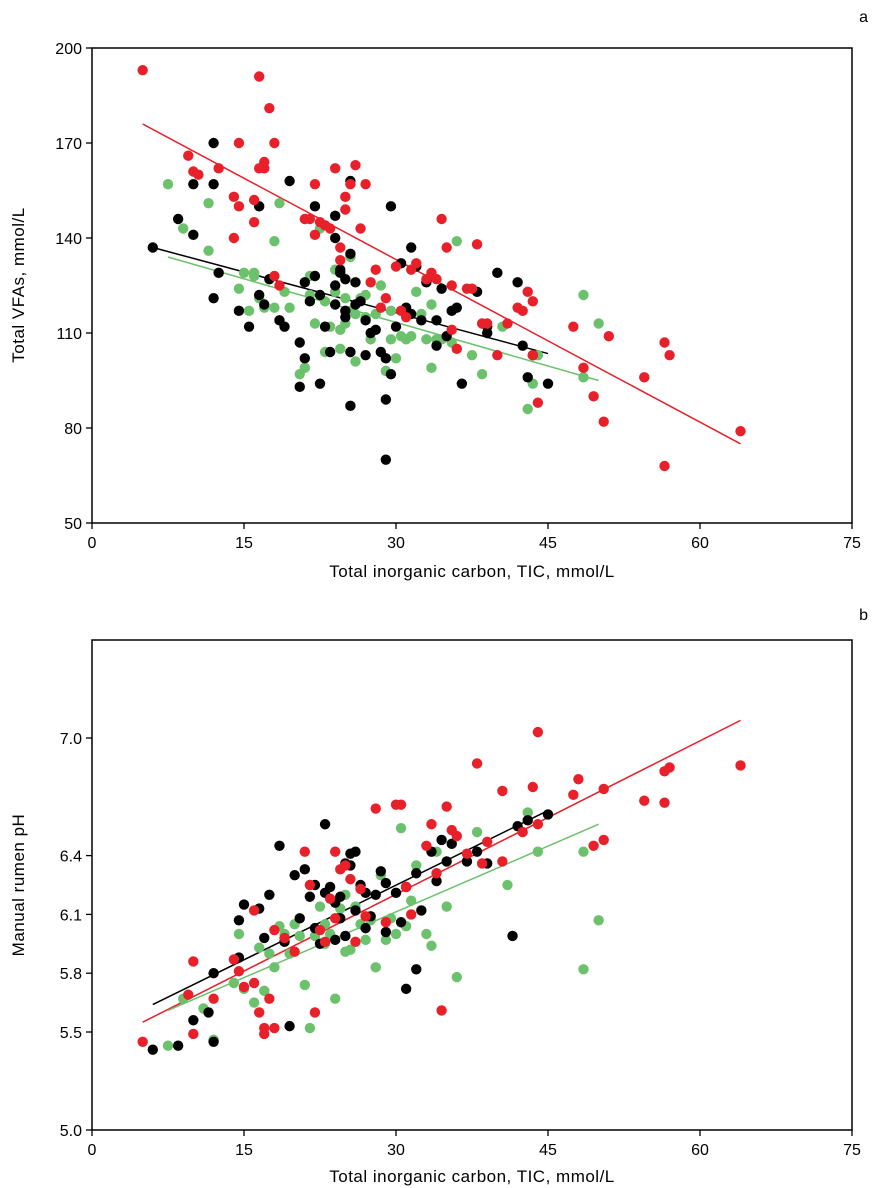 The height and width of the screenshot is (1188, 874). I want to click on panel-a-x-tick-label: 15, so click(244, 543).